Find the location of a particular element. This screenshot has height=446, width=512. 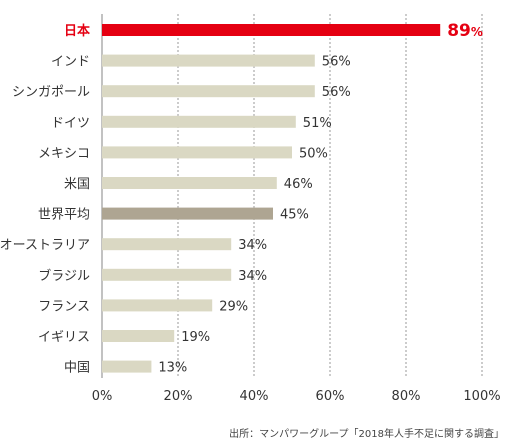

x-tick-label: 20% is located at coordinates (178, 396).